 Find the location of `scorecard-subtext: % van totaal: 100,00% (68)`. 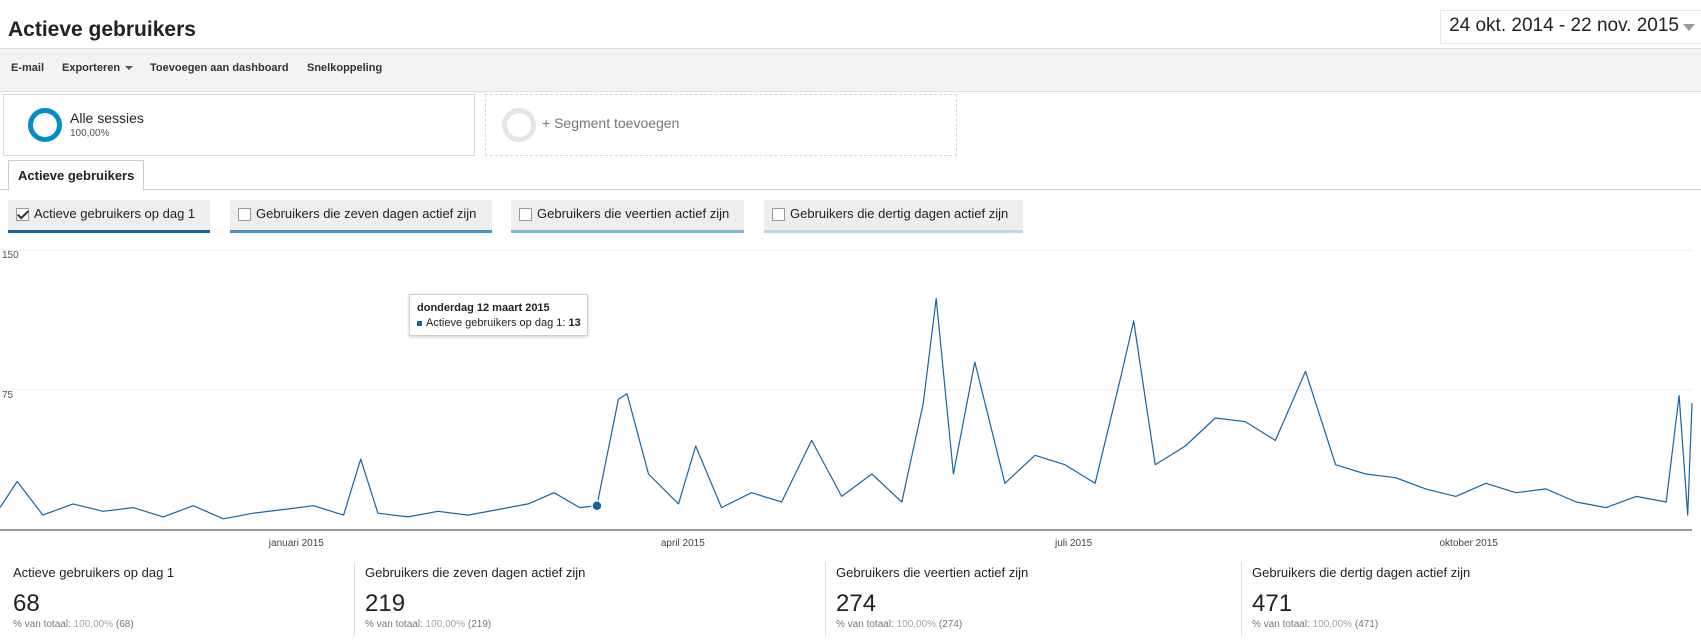

scorecard-subtext: % van totaal: 100,00% (68) is located at coordinates (73, 624).